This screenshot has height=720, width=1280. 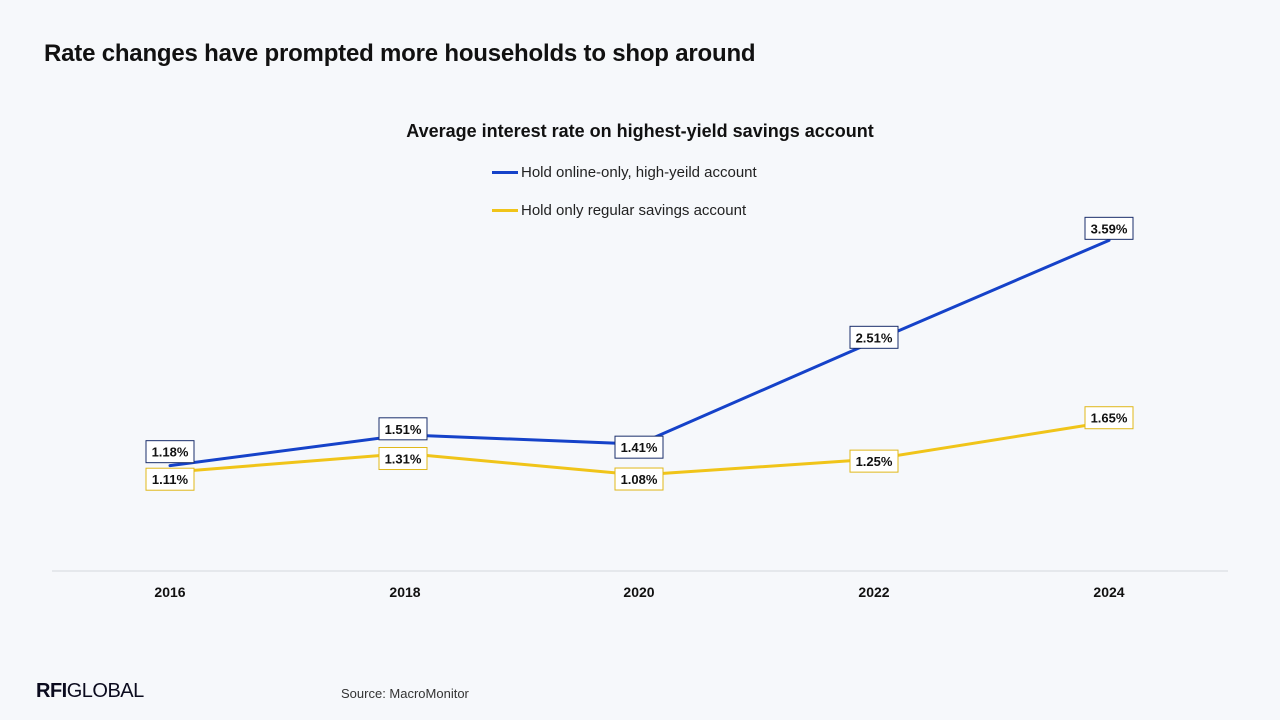 I want to click on x-tick-label-2022: 2022, so click(x=873, y=592).